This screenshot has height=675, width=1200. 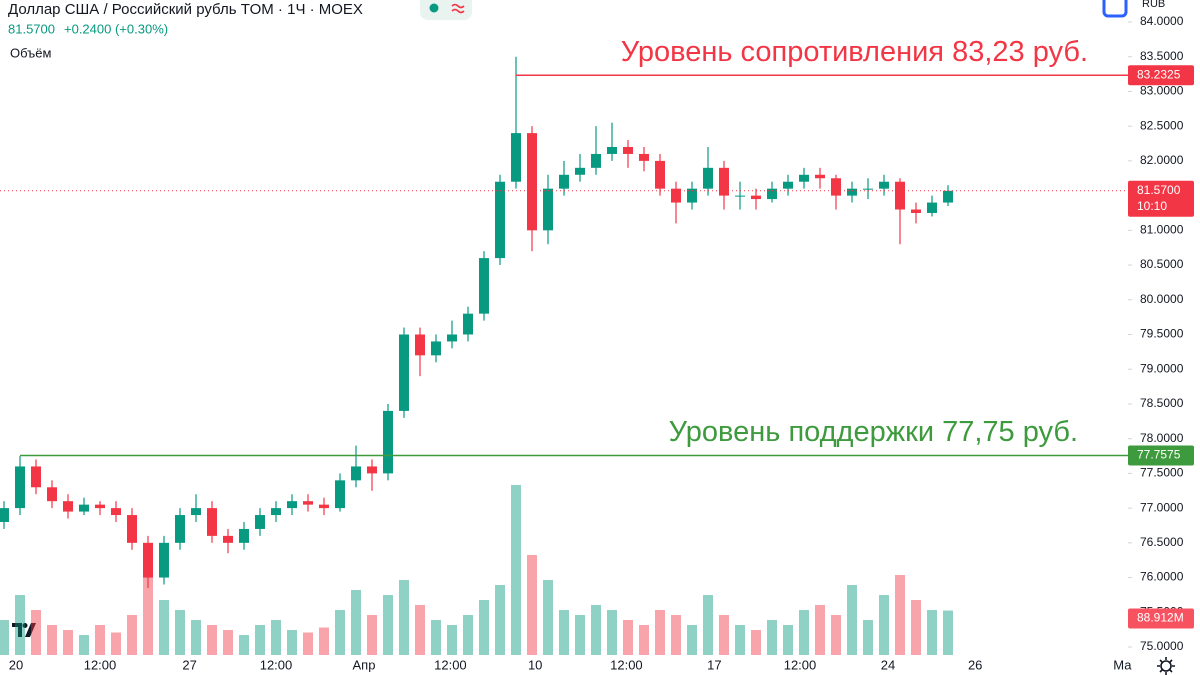 I want to click on x-tick-label: 24, so click(x=888, y=664).